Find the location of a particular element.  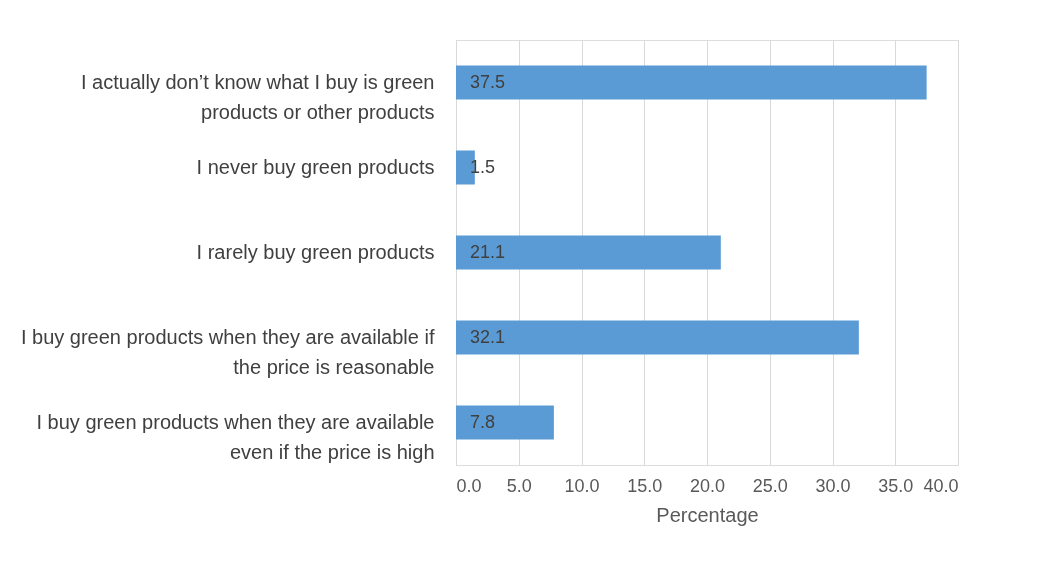

x-tick-label: 20.0 is located at coordinates (707, 485).